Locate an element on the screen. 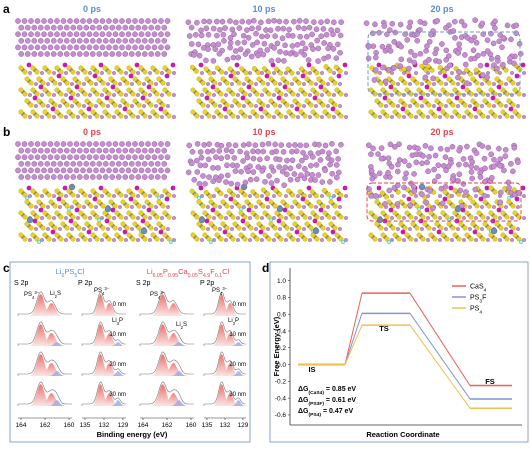 Image resolution: width=530 pixels, height=454 pixels. tick-label: 162 is located at coordinates (167, 425).